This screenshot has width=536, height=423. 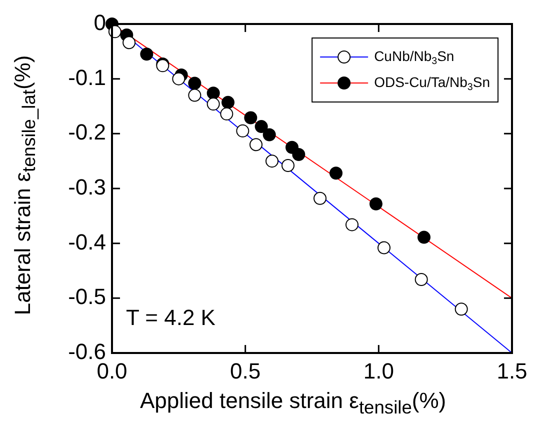 What do you see at coordinates (87, 187) in the screenshot?
I see `y-tick-label: -0.3` at bounding box center [87, 187].